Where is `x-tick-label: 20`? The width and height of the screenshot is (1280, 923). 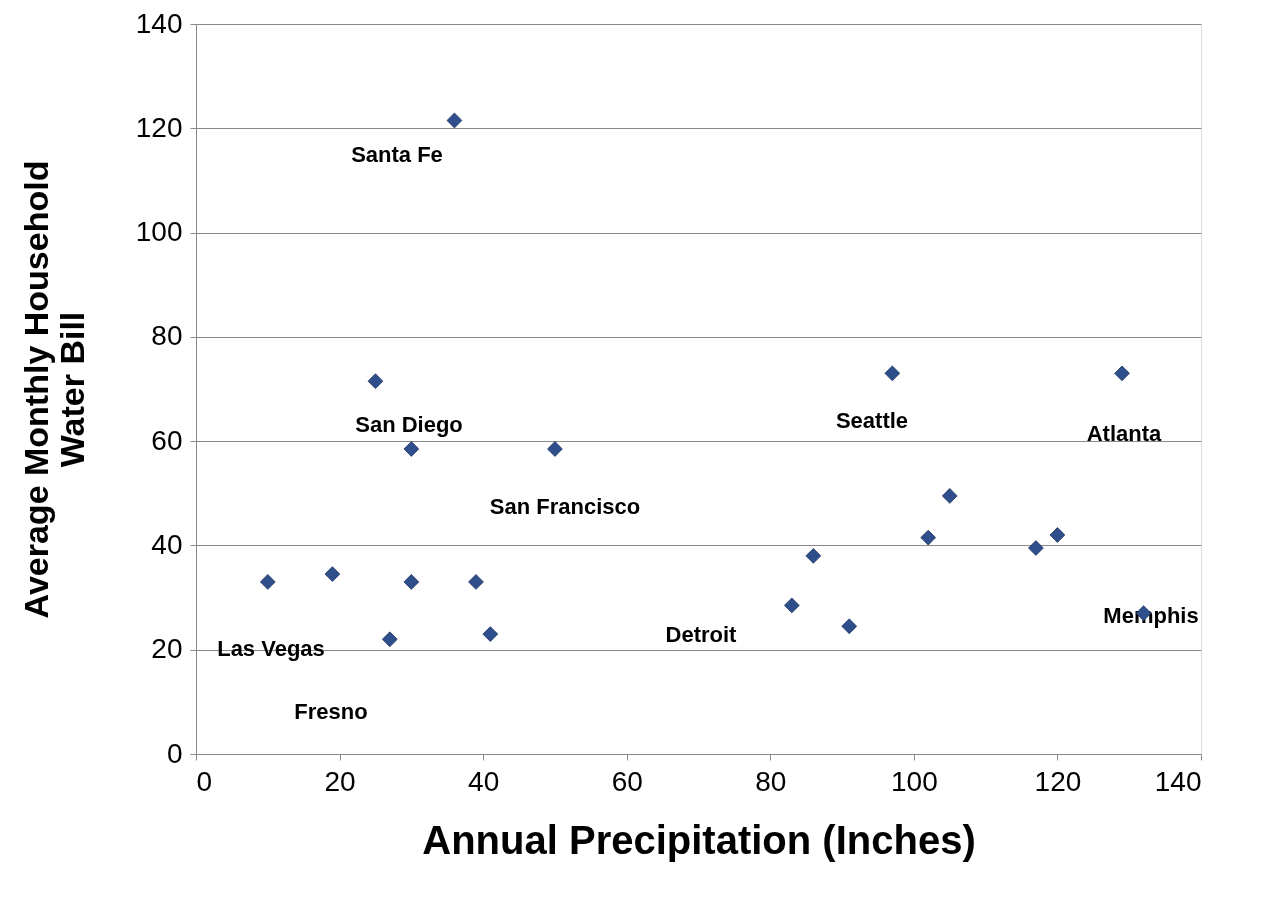
x-tick-label: 20 is located at coordinates (340, 781).